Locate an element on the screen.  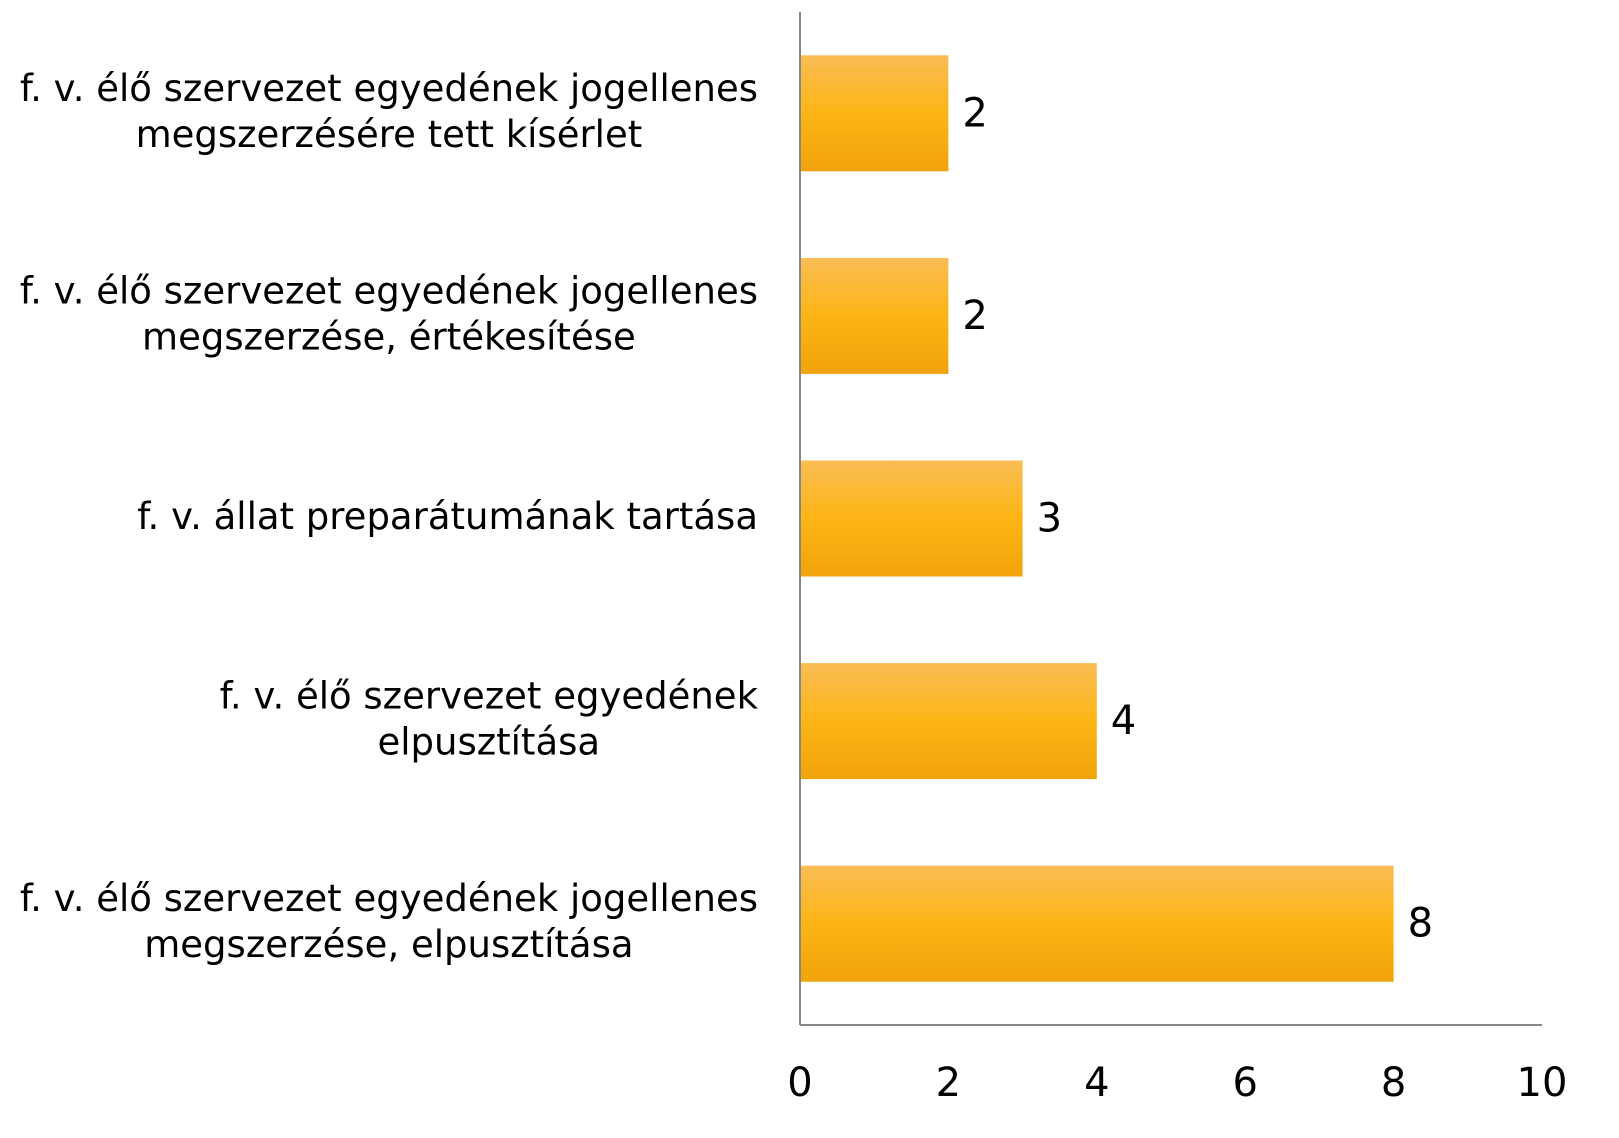
value-label: 4 is located at coordinates (1123, 721).